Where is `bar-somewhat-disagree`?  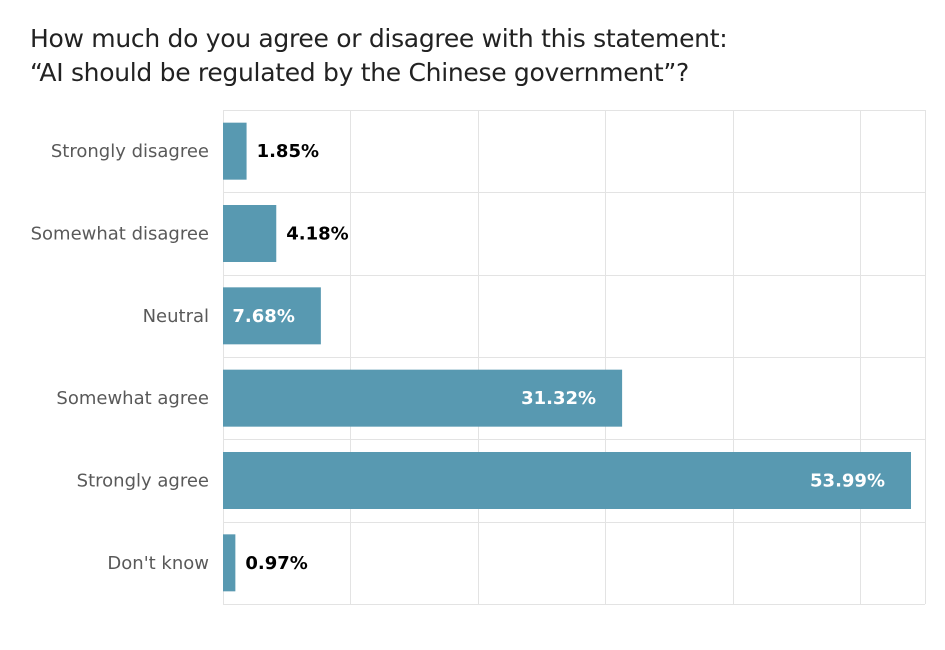 bar-somewhat-disagree is located at coordinates (250, 233).